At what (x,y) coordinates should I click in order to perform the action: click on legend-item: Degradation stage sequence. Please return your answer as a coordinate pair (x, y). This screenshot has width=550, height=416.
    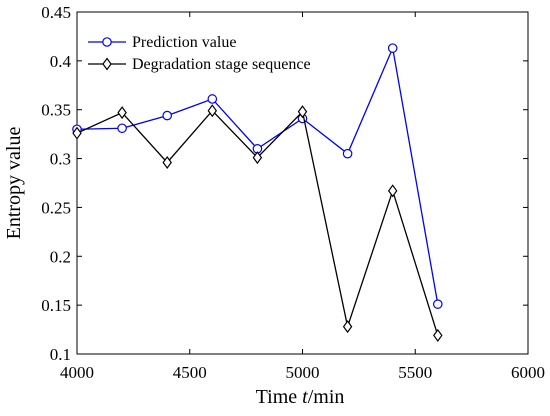
    Looking at the image, I should click on (199, 64).